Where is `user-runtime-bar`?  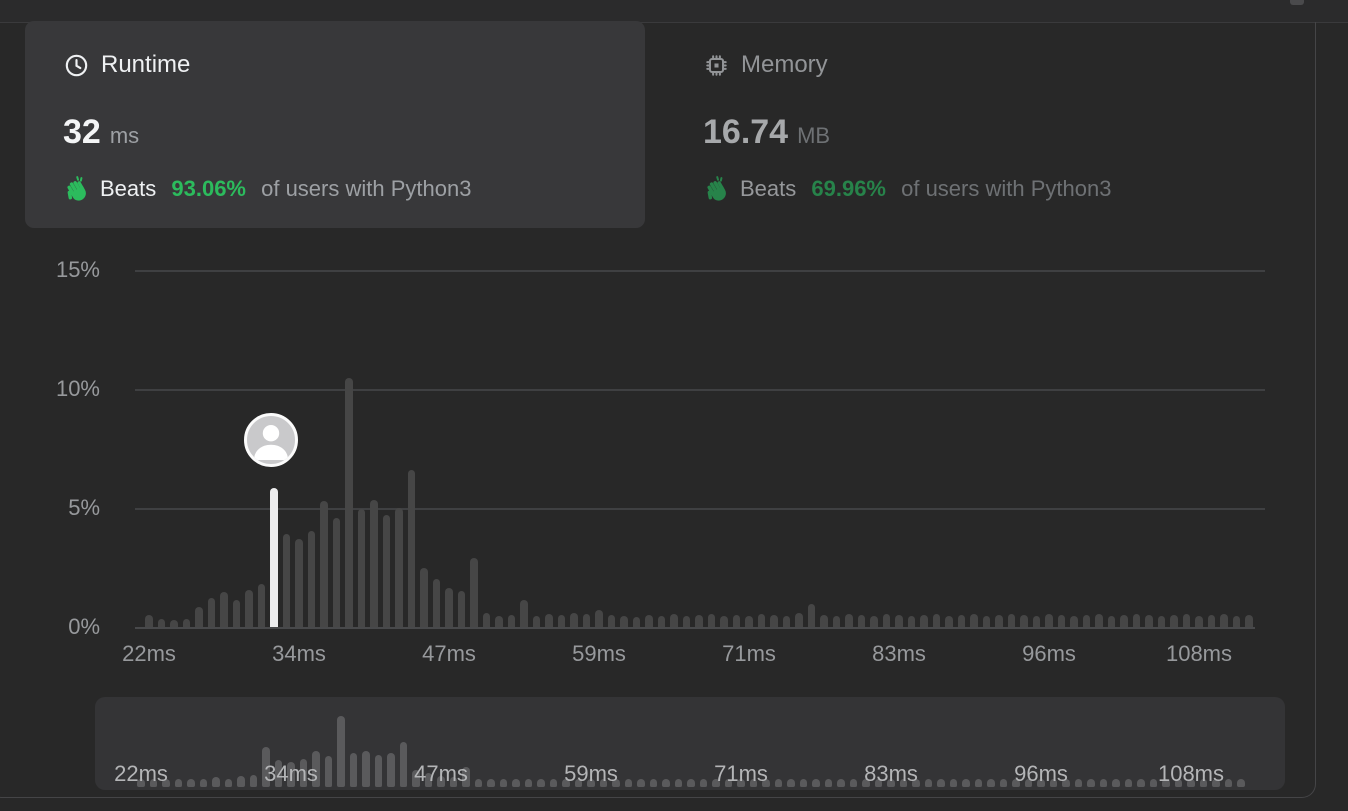
user-runtime-bar is located at coordinates (274, 557).